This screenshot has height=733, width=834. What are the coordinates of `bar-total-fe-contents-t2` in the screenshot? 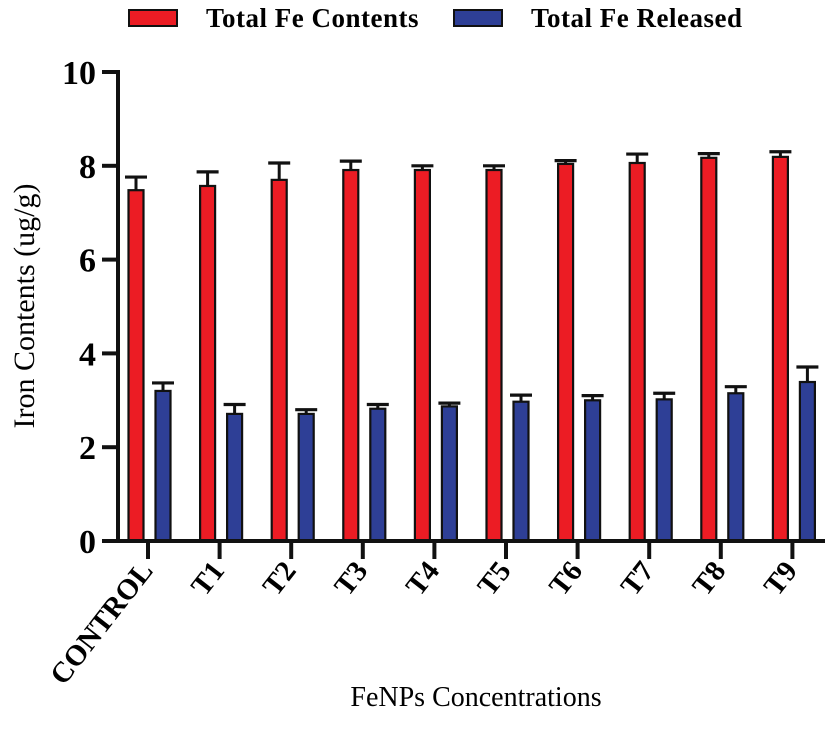 It's located at (279, 360).